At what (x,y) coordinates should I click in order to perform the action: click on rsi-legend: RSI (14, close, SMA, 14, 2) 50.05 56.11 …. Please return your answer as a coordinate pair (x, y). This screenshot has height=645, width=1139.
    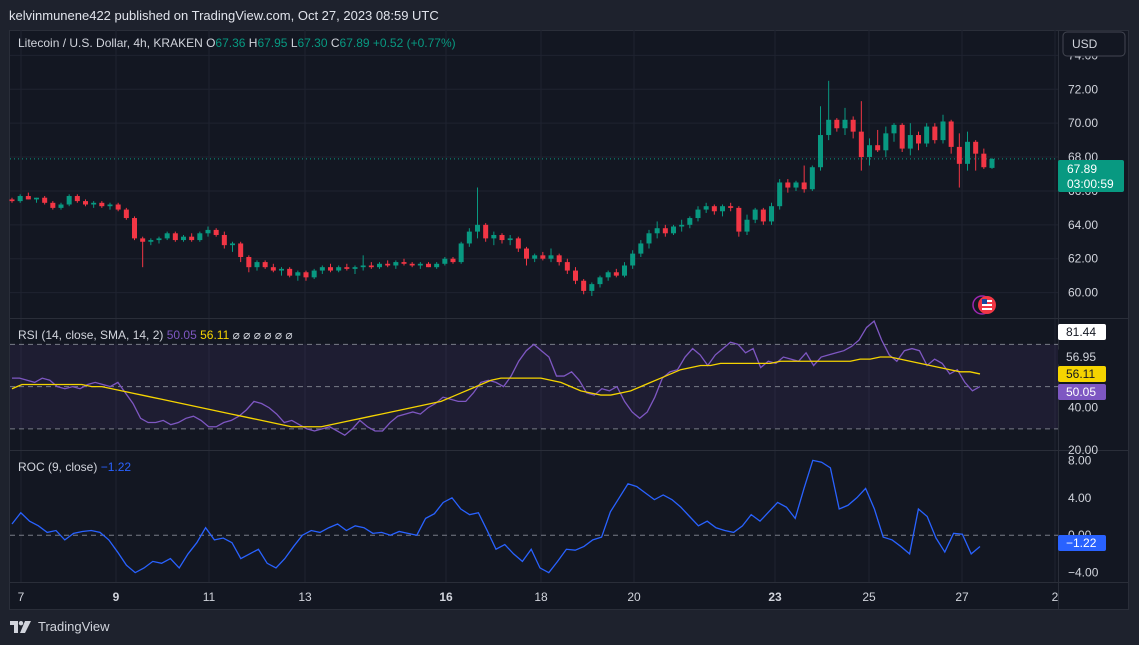
    Looking at the image, I should click on (155, 335).